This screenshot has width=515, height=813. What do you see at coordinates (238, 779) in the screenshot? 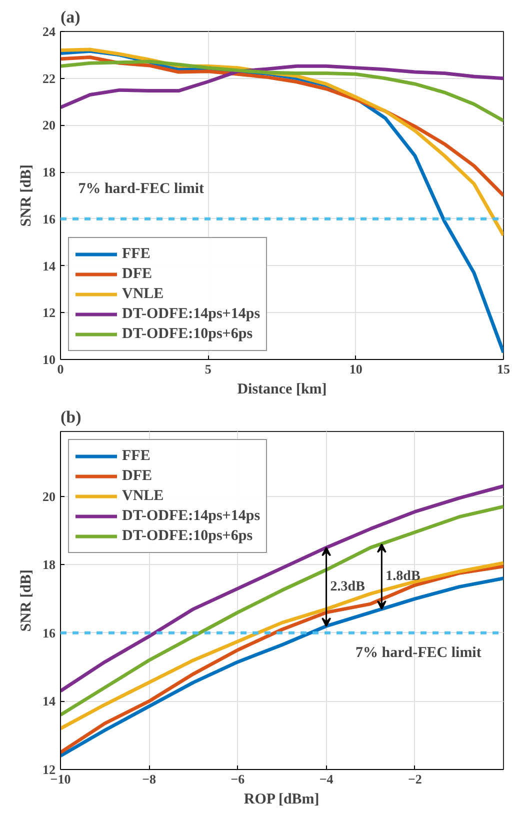
I see `x-tick-label: −6` at bounding box center [238, 779].